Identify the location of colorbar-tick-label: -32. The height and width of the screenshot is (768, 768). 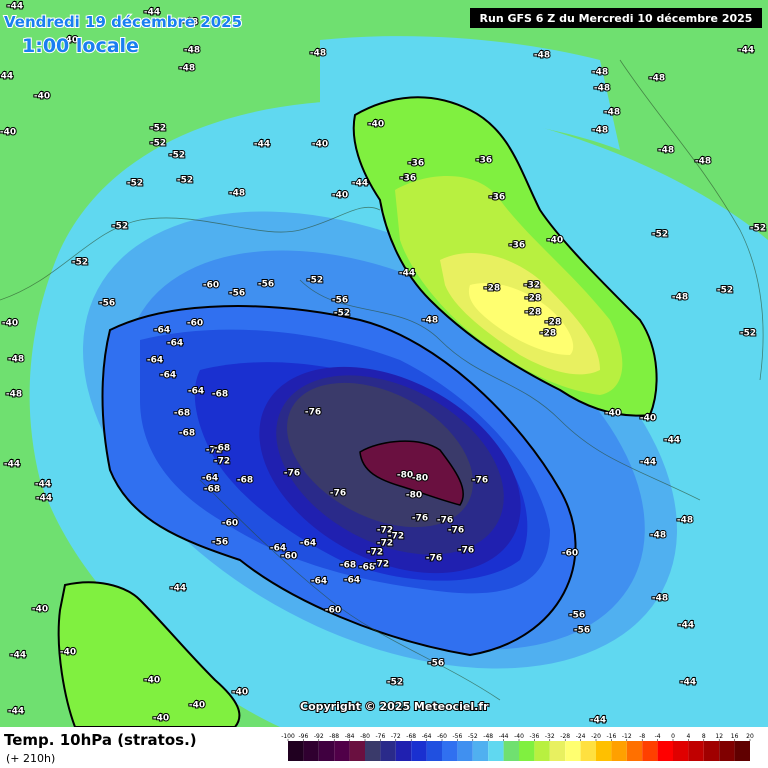
(550, 736).